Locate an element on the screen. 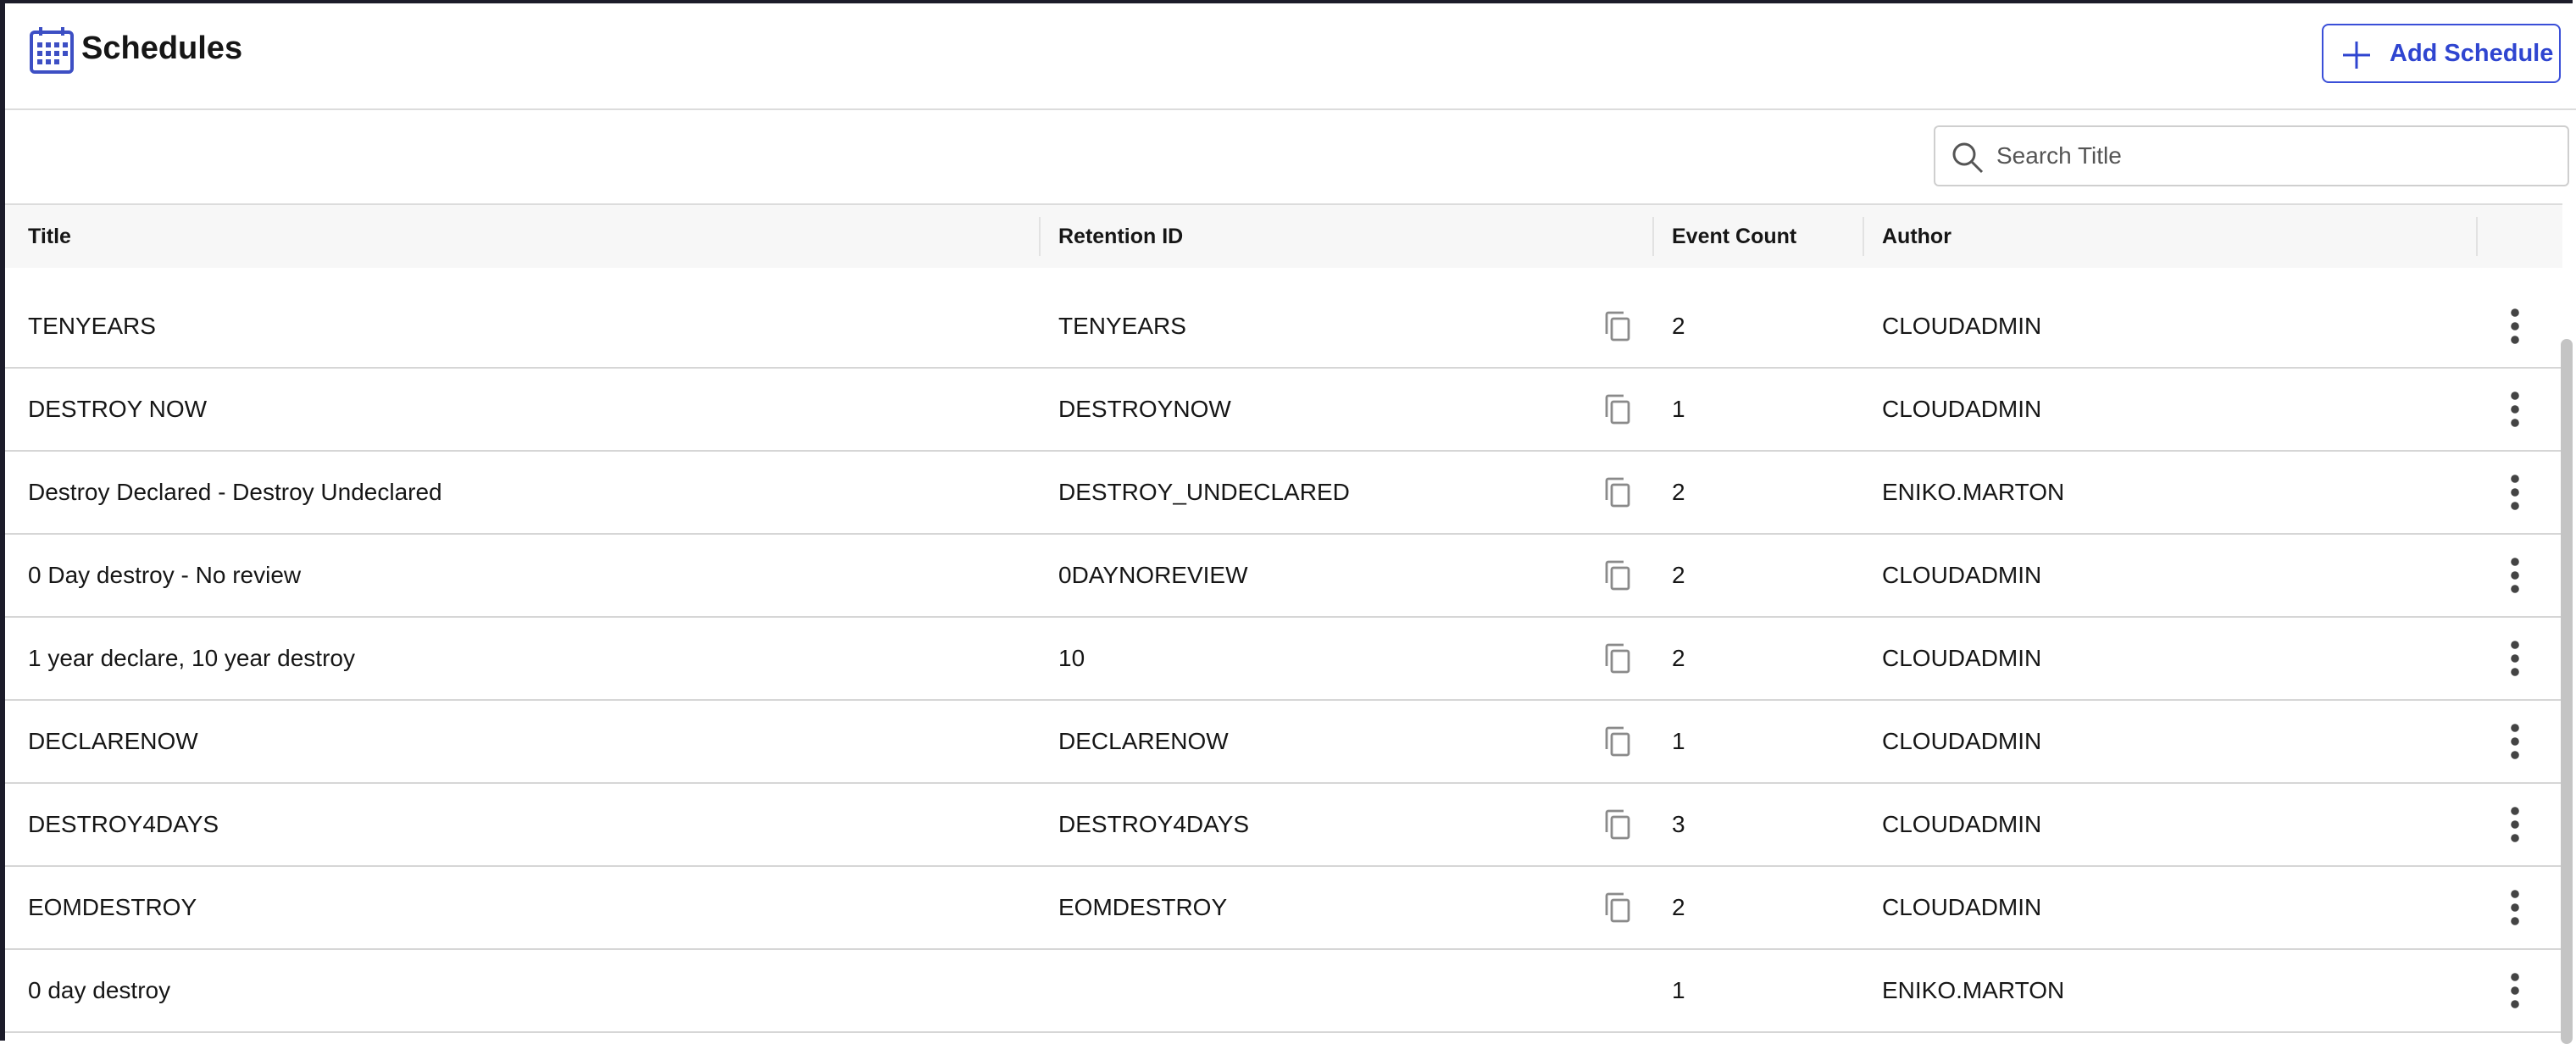 This screenshot has height=1044, width=2576. table-cell: DESTROYNOW is located at coordinates (1144, 409).